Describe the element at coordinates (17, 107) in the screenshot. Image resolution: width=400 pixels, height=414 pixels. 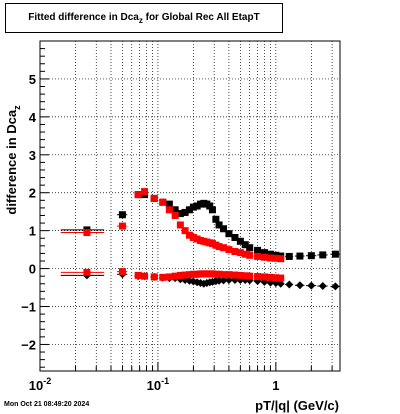
I see `y-axis-label-sub: z` at that location.